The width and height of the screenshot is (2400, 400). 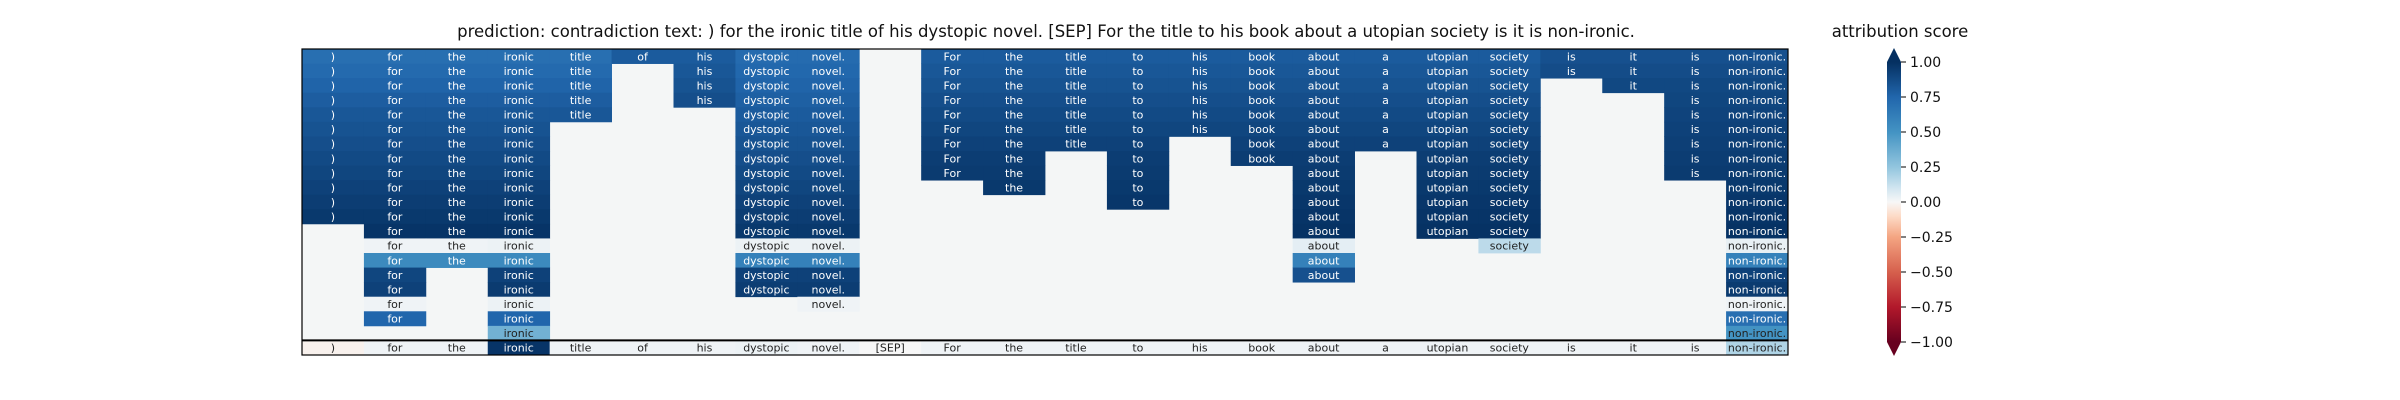 I want to click on heatmap-cell-label: it, so click(x=1634, y=71).